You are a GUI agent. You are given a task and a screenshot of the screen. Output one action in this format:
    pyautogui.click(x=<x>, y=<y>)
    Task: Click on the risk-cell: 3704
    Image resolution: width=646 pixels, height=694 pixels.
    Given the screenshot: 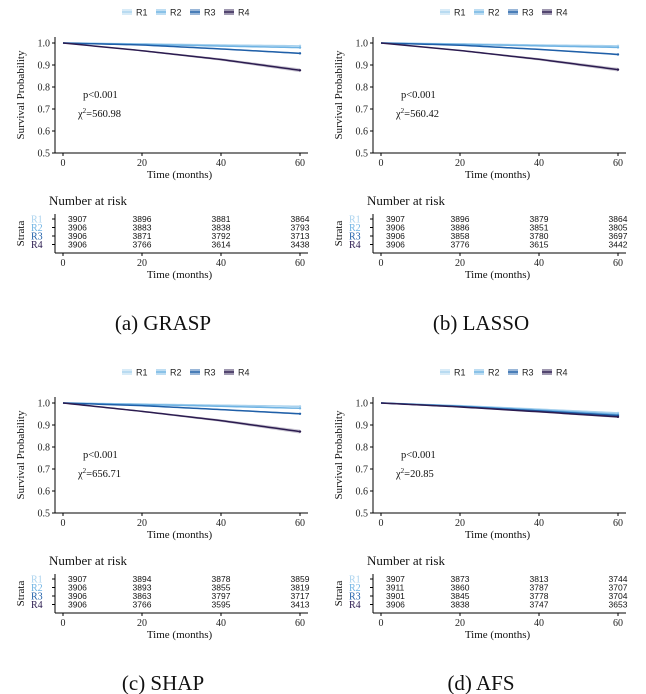 What is the action you would take?
    pyautogui.click(x=618, y=596)
    